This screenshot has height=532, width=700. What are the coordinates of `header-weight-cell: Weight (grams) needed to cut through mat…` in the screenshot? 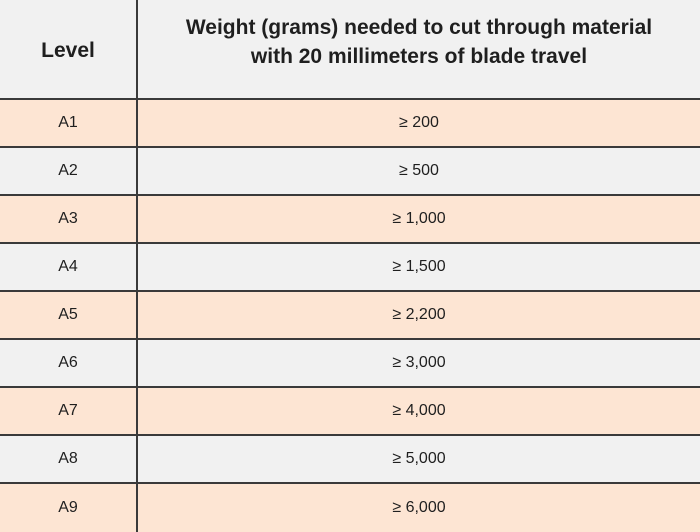 It's located at (419, 49).